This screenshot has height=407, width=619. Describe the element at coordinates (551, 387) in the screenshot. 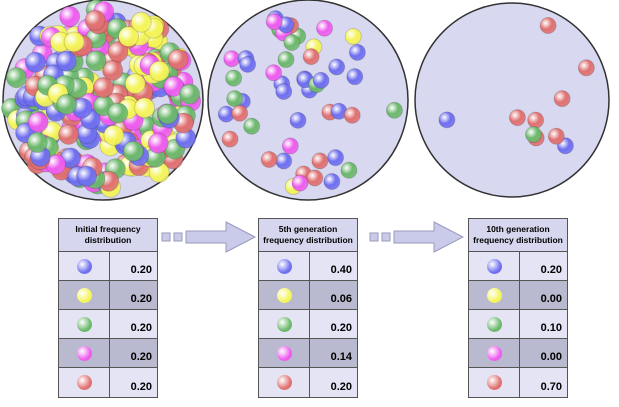

I see `frequency-value: 0.70` at that location.